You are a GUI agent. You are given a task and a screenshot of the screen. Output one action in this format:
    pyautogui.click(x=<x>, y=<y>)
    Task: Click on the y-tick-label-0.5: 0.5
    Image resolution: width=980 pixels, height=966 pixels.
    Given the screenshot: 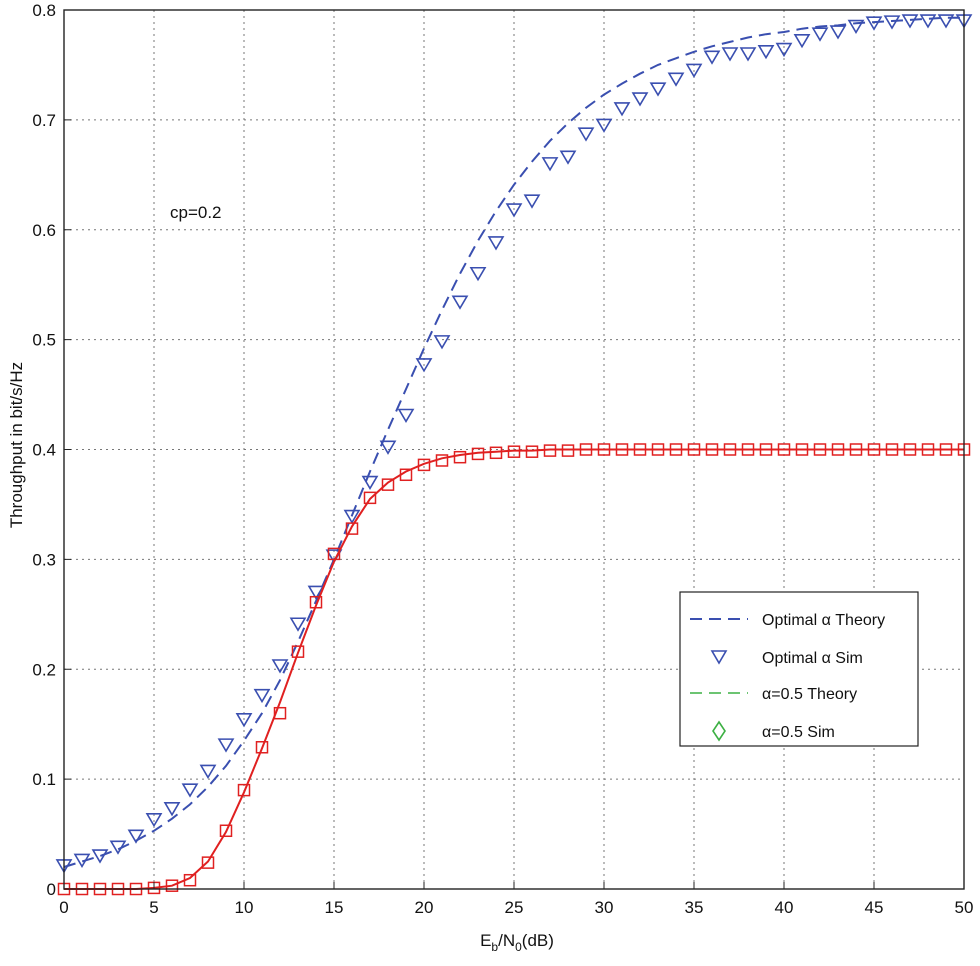 What is the action you would take?
    pyautogui.click(x=44, y=340)
    